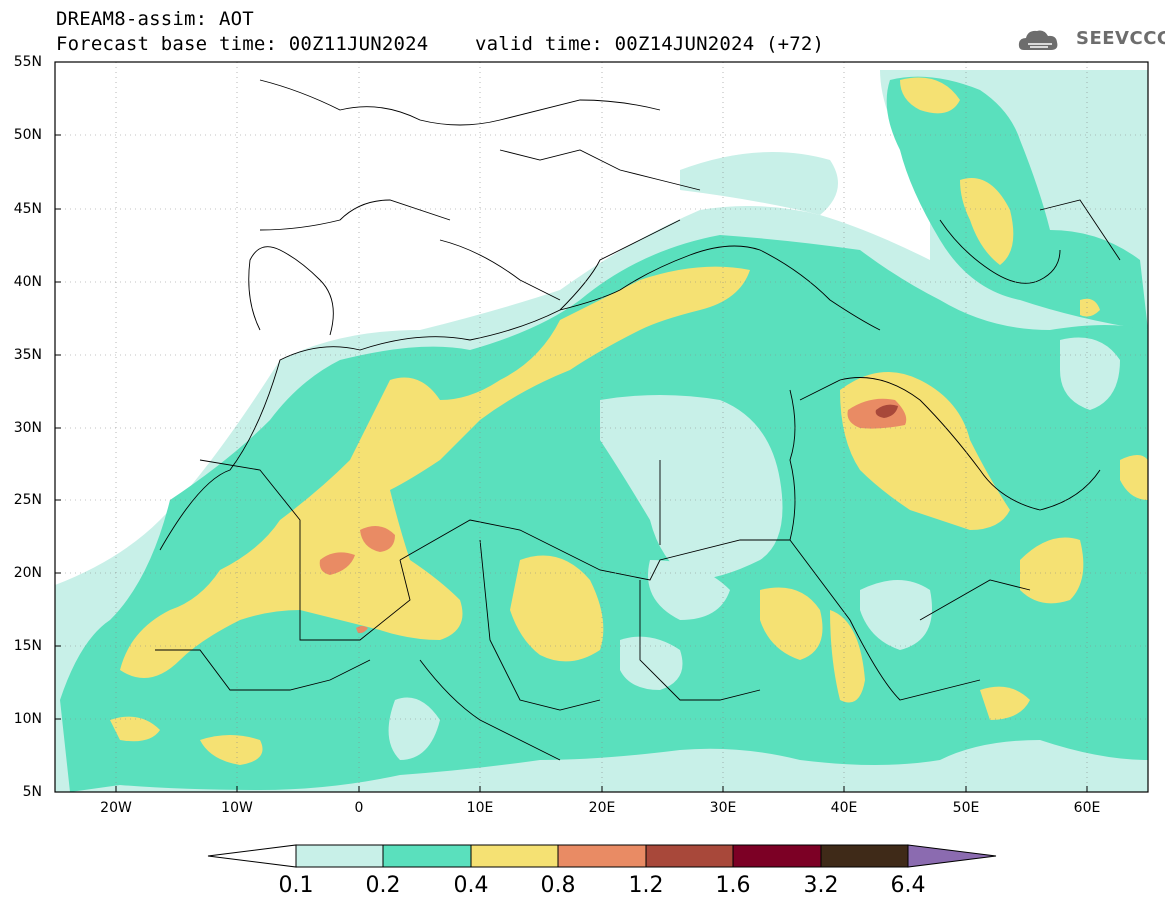 This screenshot has width=1165, height=905. Describe the element at coordinates (27, 62) in the screenshot. I see `lat-label: 55N` at that location.